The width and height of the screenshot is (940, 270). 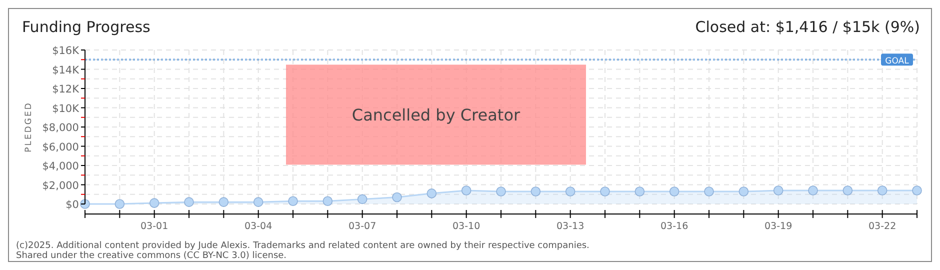 I want to click on y-tick-label: $6,000, so click(x=60, y=147).